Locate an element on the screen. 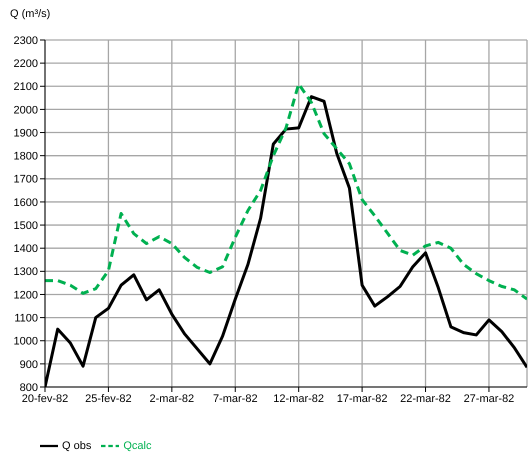 This screenshot has height=461, width=529. y-tick-label: 900 is located at coordinates (29, 364).